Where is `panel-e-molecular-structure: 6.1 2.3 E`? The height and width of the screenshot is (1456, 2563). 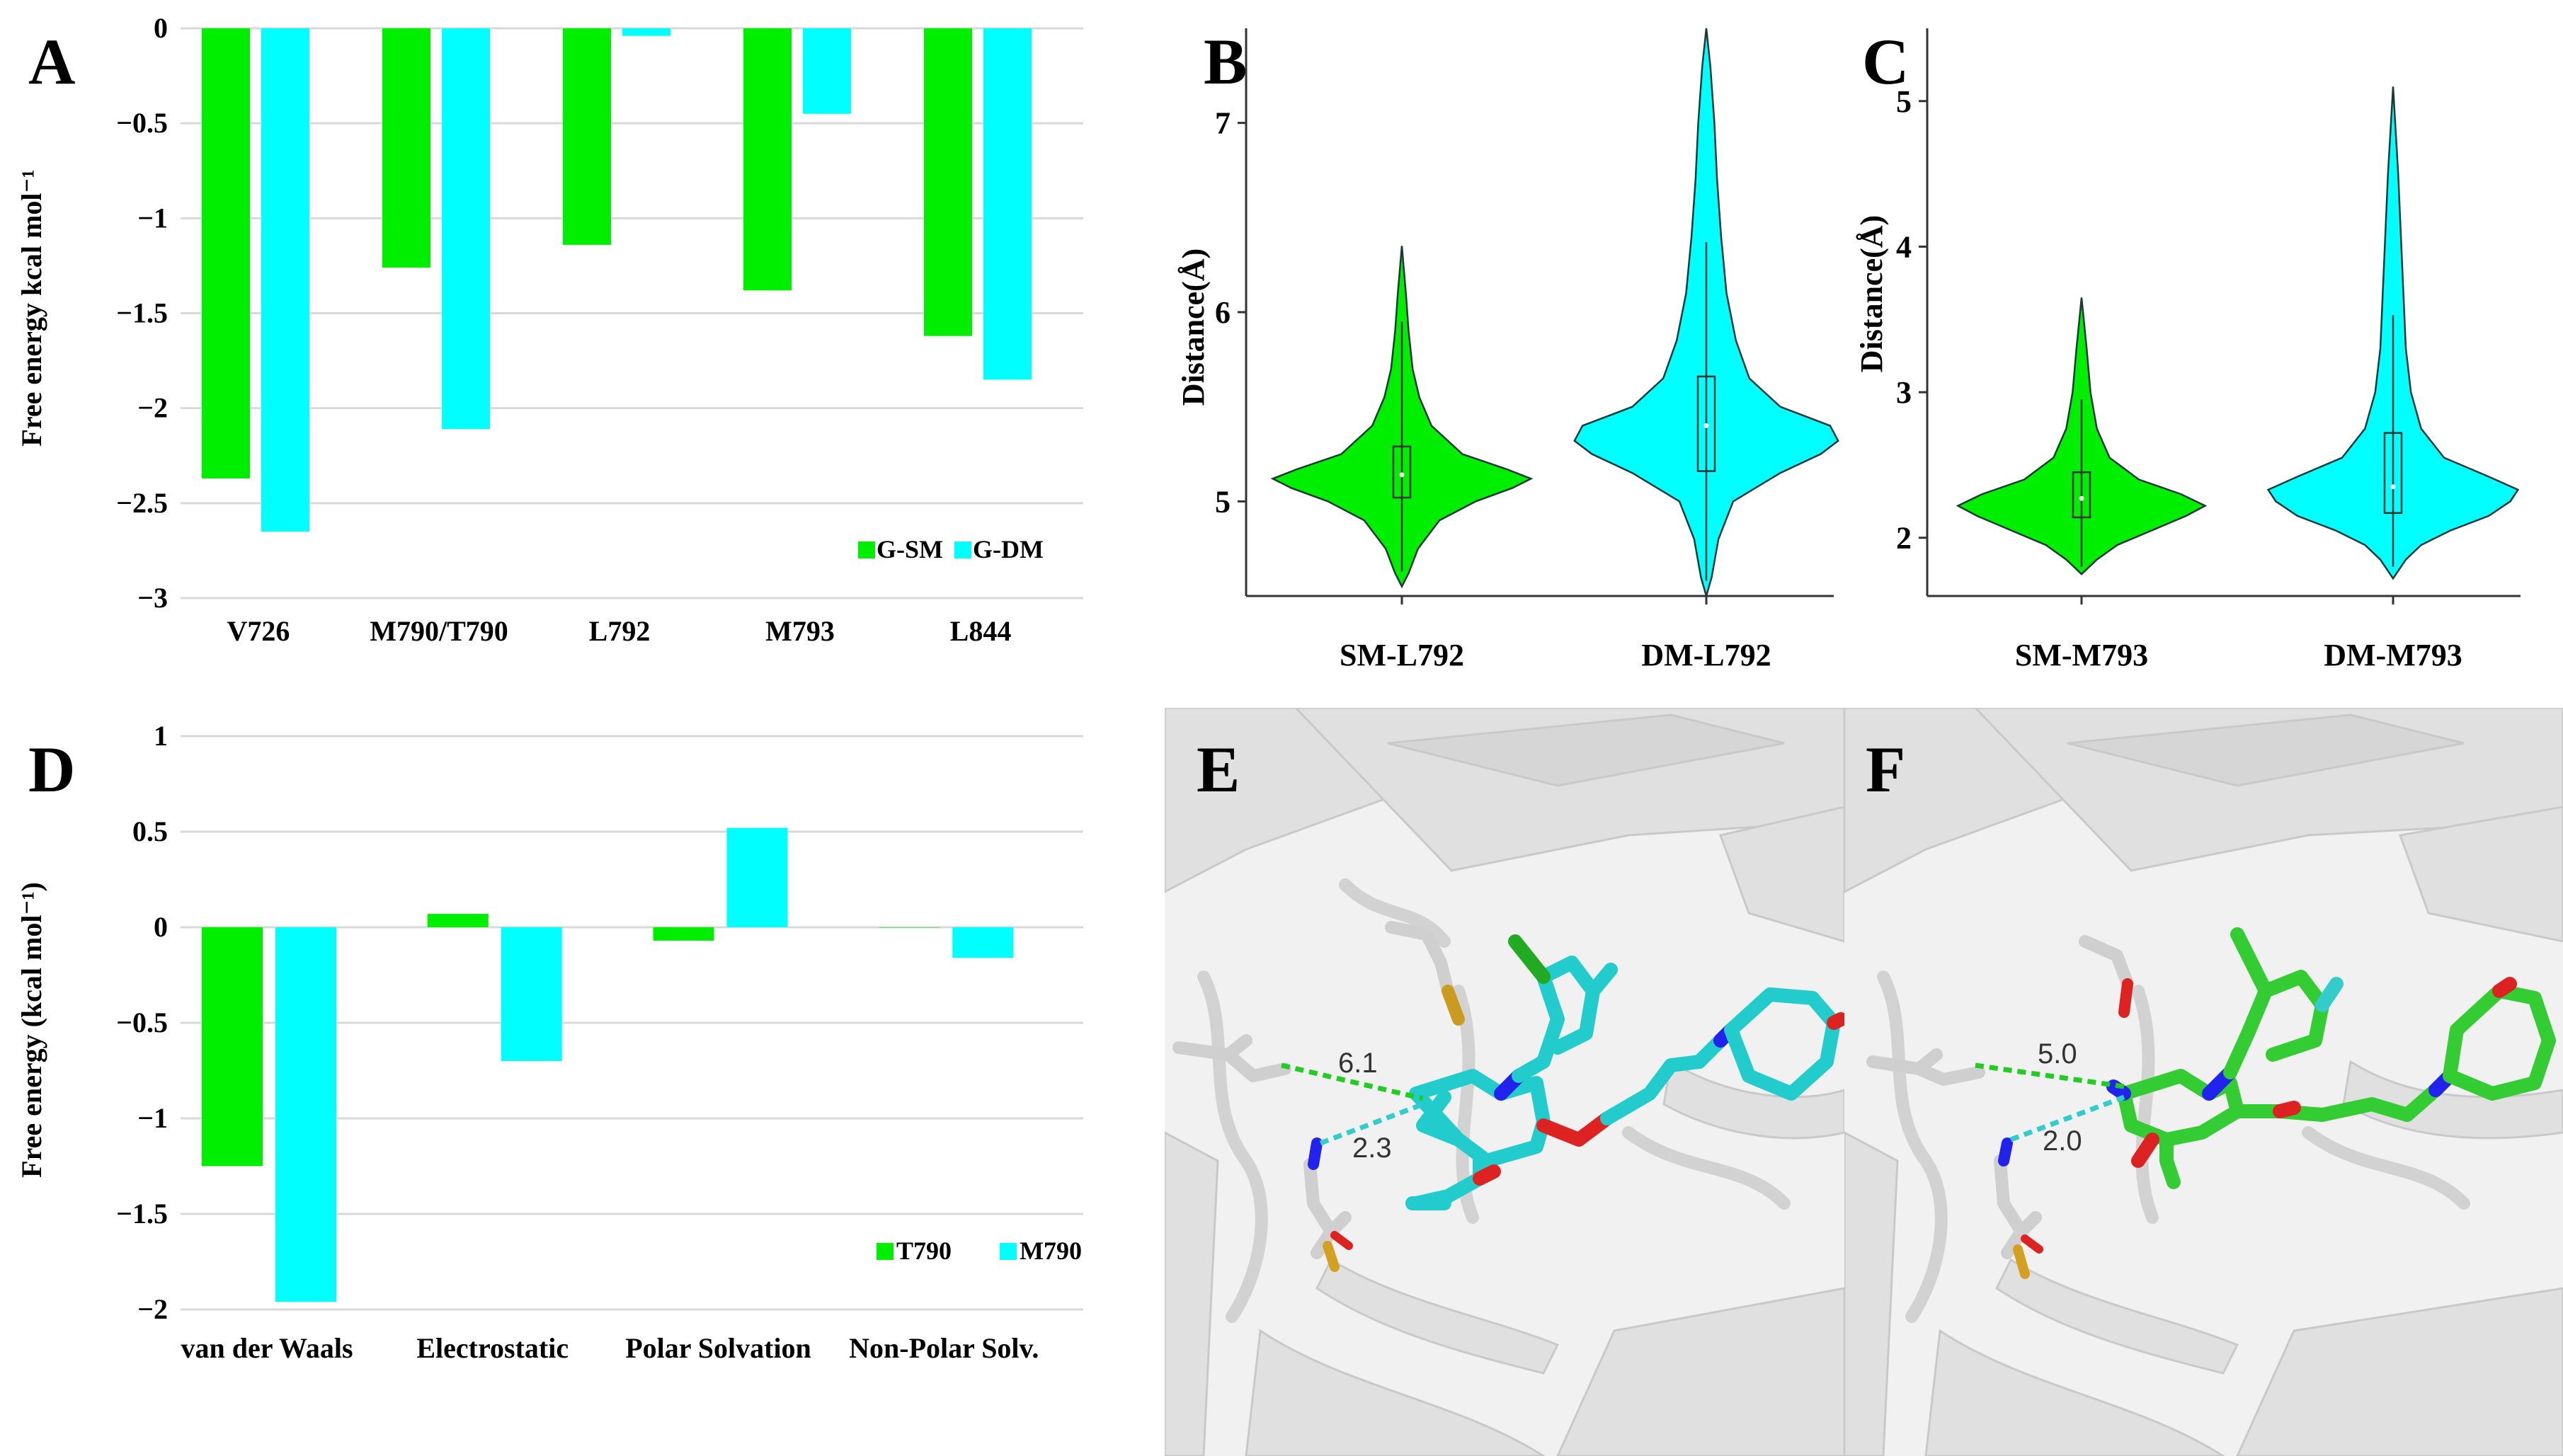 panel-e-molecular-structure: 6.1 2.3 E is located at coordinates (1505, 1082).